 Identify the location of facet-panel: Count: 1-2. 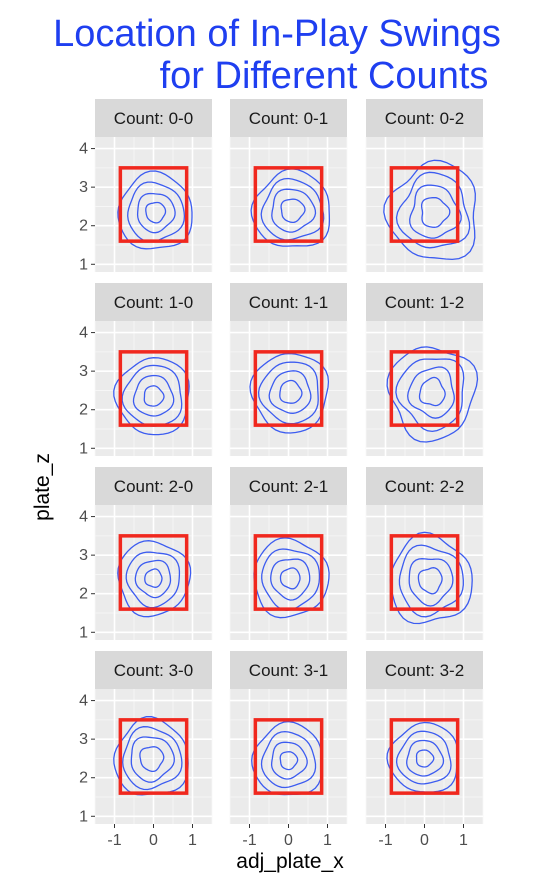
(424, 369).